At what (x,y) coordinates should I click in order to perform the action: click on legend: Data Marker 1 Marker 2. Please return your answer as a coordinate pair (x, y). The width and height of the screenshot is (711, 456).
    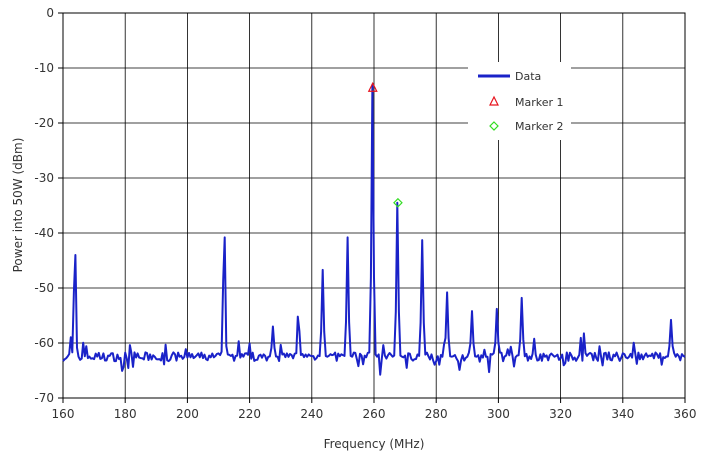
    Looking at the image, I should click on (519, 101).